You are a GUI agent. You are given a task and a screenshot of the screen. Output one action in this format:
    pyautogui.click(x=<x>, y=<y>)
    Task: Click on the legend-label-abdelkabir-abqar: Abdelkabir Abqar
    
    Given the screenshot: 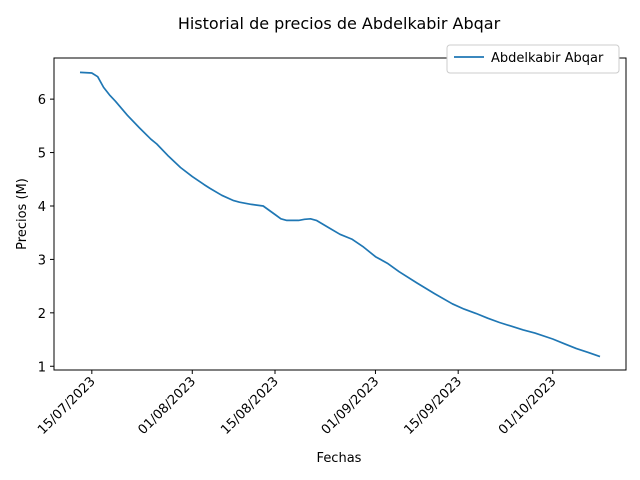 What is the action you would take?
    pyautogui.click(x=547, y=58)
    